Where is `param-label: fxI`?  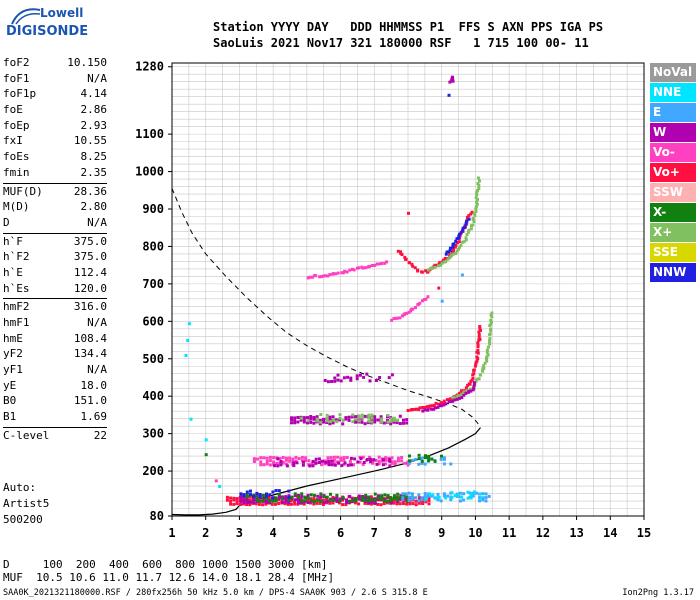
param-label: fxI is located at coordinates (13, 141).